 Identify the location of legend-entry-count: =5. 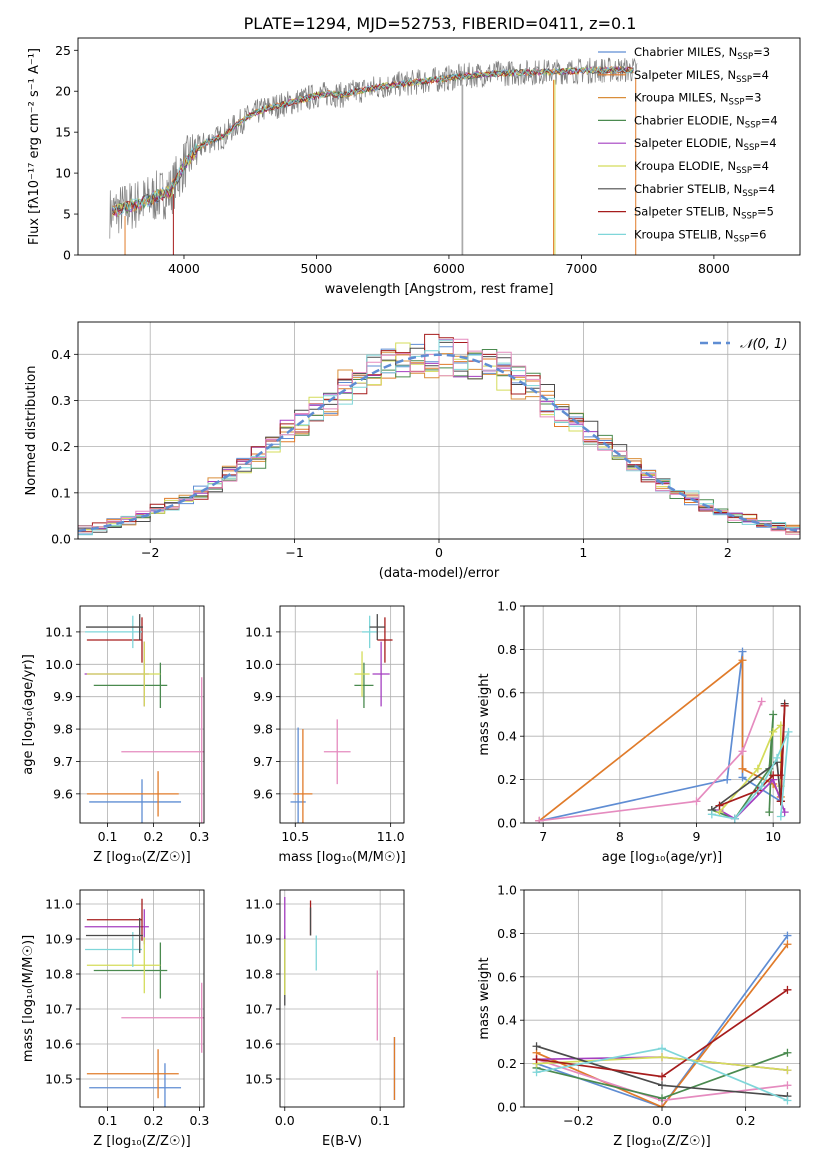
(765, 212).